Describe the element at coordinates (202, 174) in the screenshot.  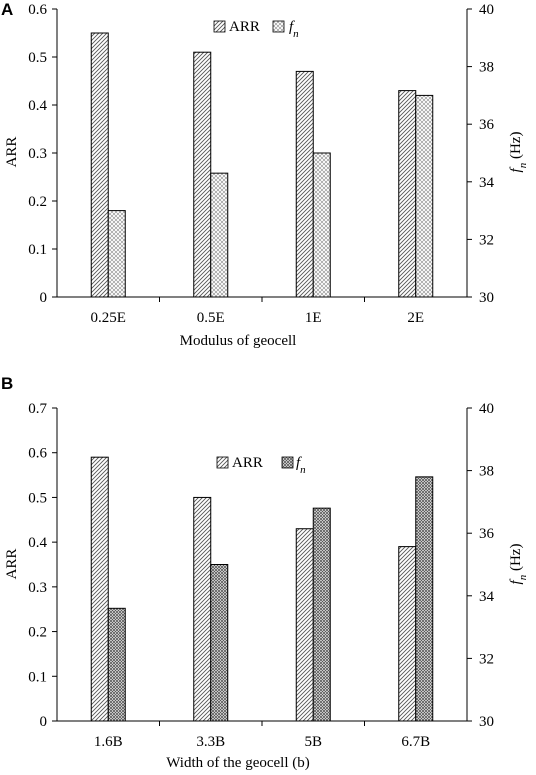
I see `bar-arr-0-5e` at that location.